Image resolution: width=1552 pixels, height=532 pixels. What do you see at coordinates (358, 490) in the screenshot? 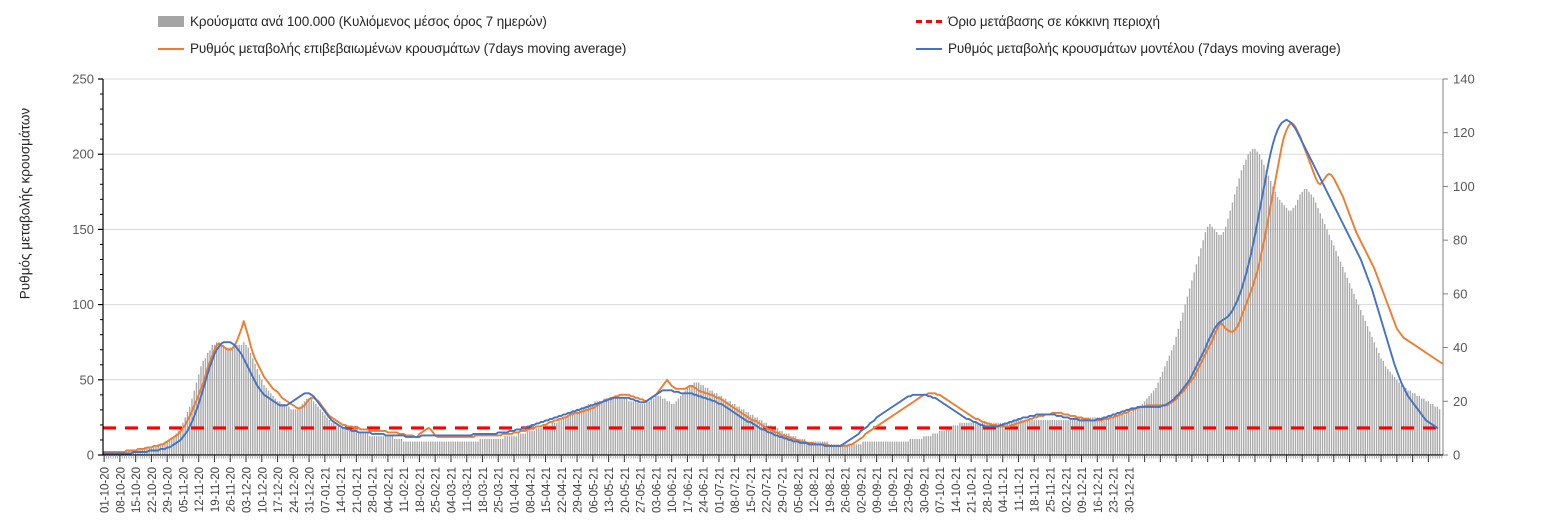
I see `svg-text: 21-01-21` at bounding box center [358, 490].